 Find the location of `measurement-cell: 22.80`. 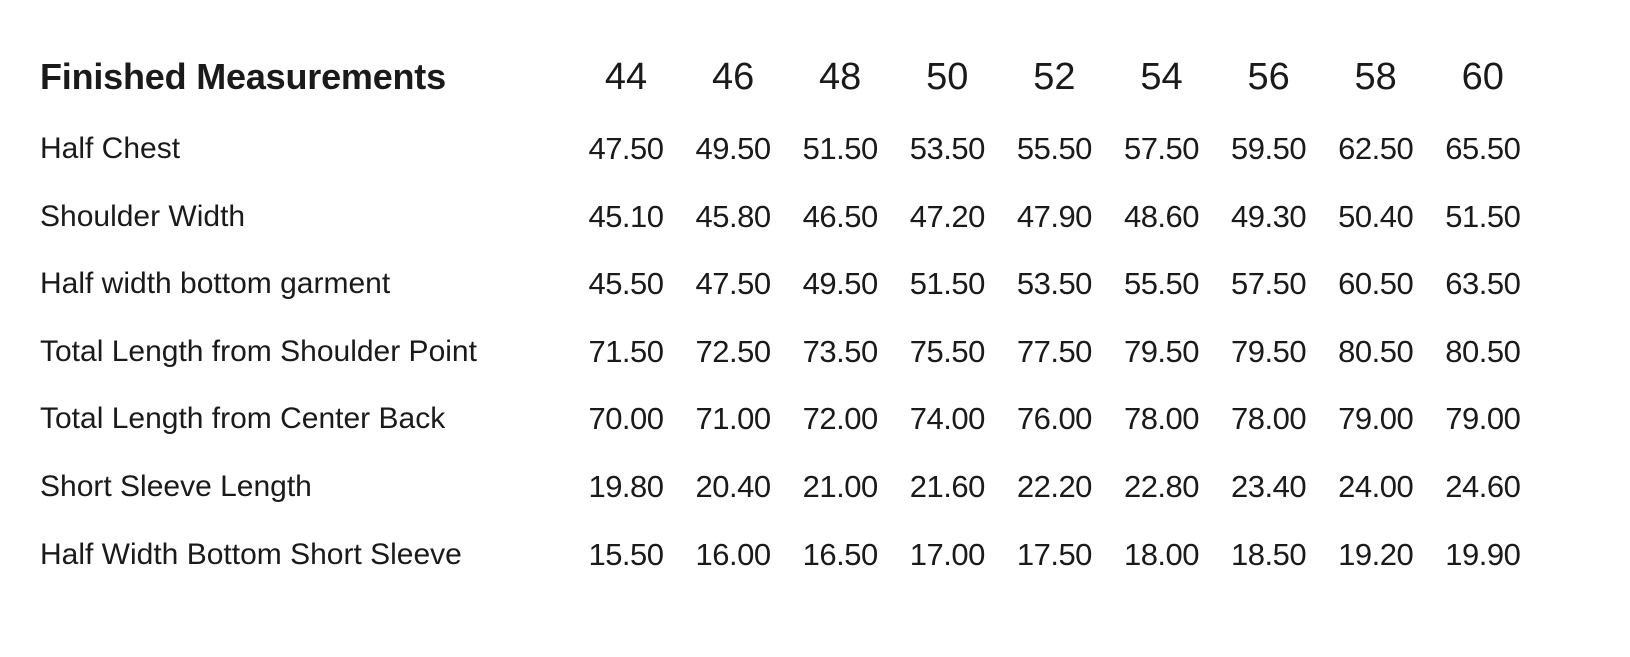

measurement-cell: 22.80 is located at coordinates (1161, 486).